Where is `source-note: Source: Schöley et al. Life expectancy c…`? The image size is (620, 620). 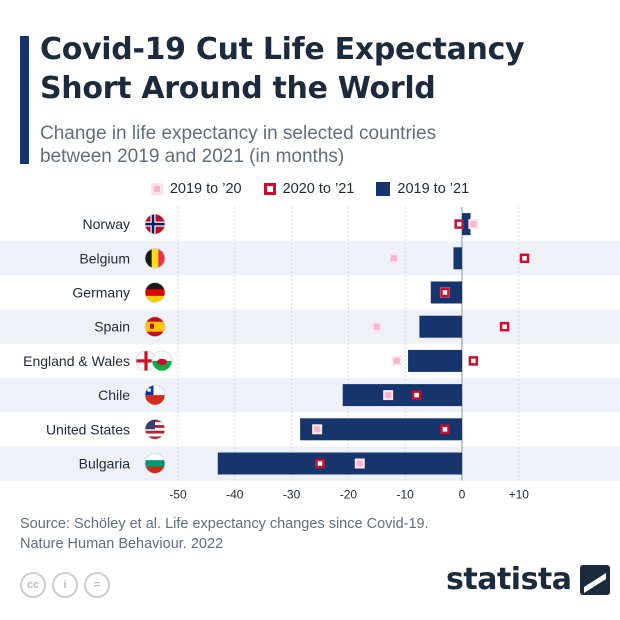
source-note: Source: Schöley et al. Life expectancy c… is located at coordinates (224, 534).